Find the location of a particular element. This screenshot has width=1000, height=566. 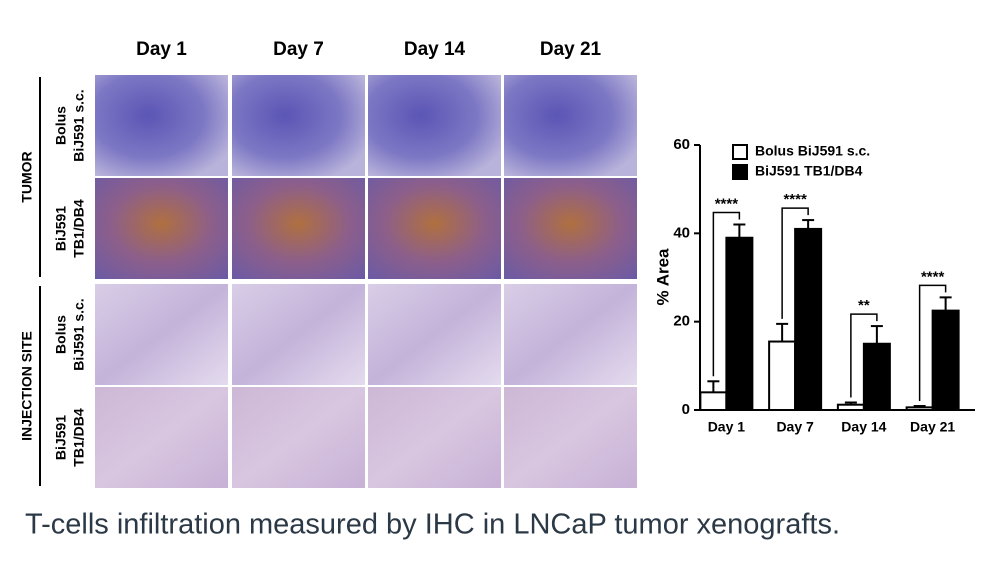

x-tick-label: Day 7 is located at coordinates (795, 427).